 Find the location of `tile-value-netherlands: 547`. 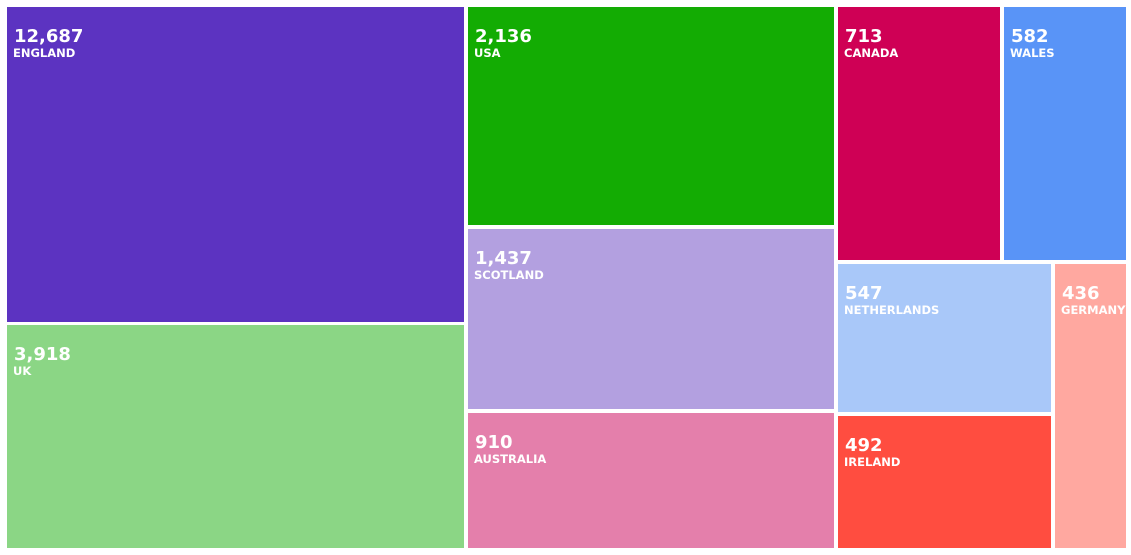

tile-value-netherlands: 547 is located at coordinates (864, 293).